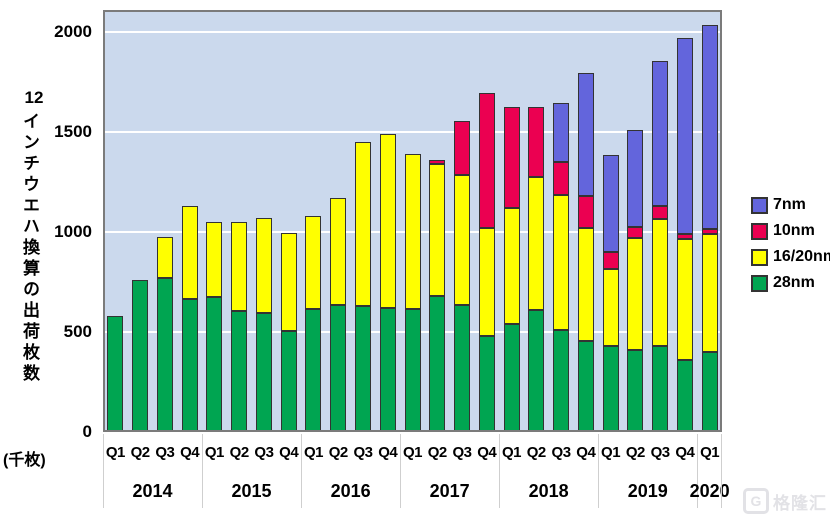  What do you see at coordinates (77, 331) in the screenshot?
I see `y-tick-label: 500` at bounding box center [77, 331].